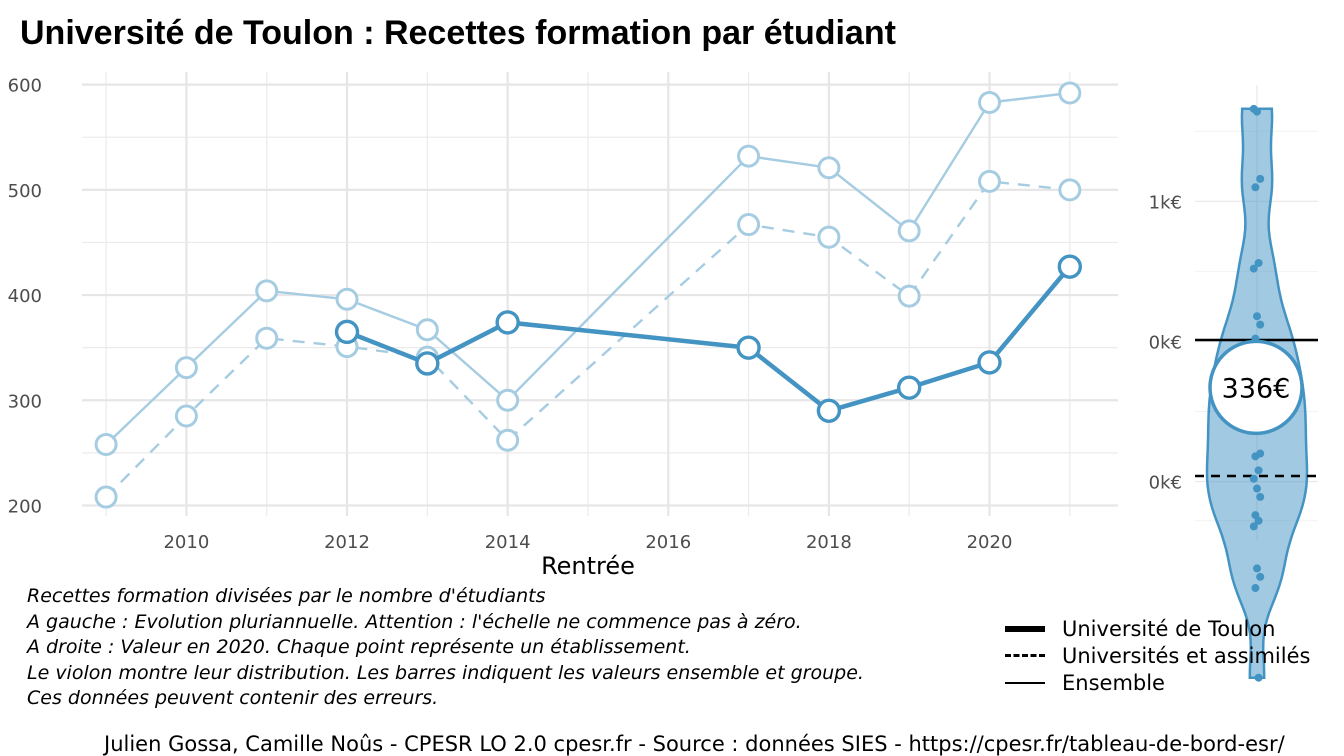 This screenshot has height=756, width=1344. I want to click on y-tick-label: 300, so click(25, 401).